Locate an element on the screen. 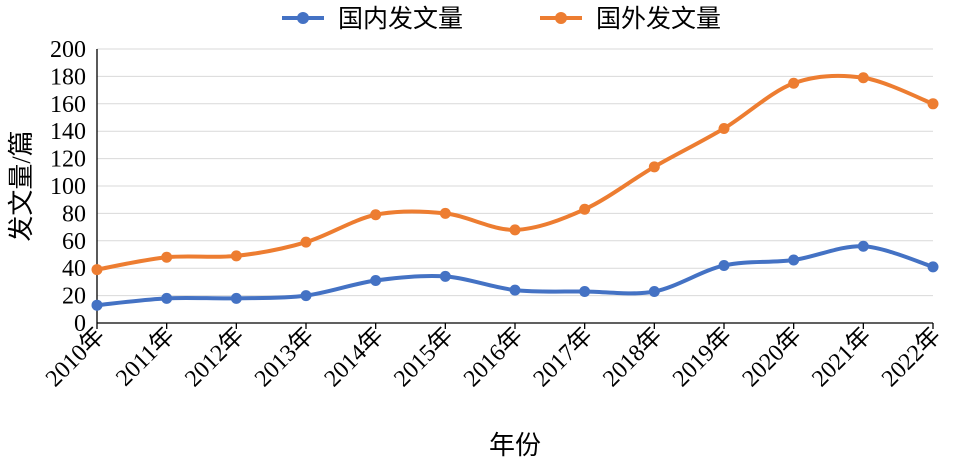  y-axis-title: 发文量/篇 is located at coordinates (21, 185).